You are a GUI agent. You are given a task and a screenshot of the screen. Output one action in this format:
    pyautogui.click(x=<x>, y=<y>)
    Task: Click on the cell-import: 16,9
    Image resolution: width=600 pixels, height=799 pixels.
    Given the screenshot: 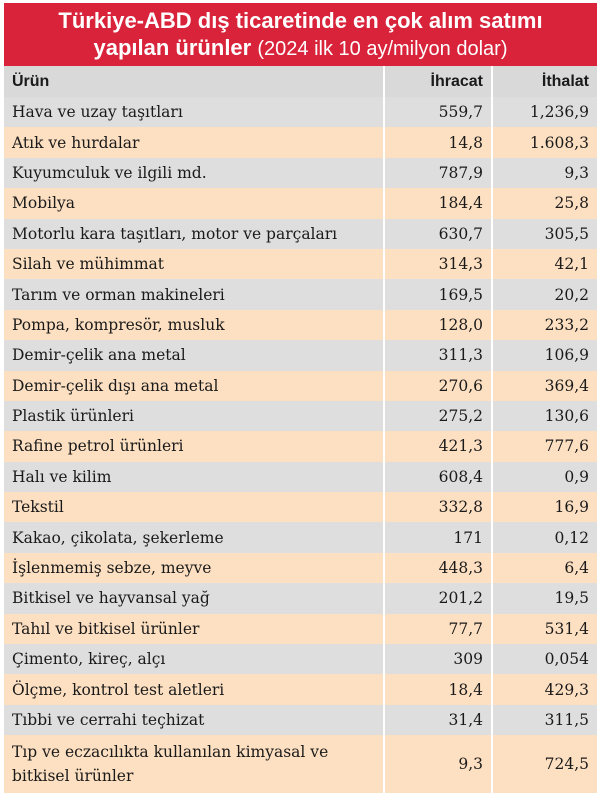 What is the action you would take?
    pyautogui.click(x=544, y=507)
    